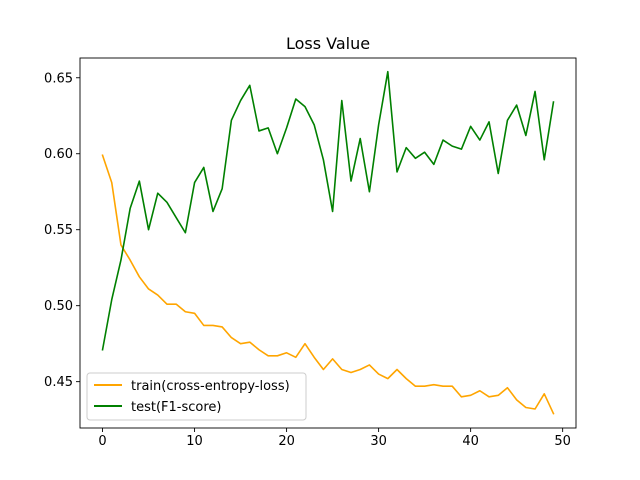  I want to click on x-tick-label: 30, so click(378, 441).